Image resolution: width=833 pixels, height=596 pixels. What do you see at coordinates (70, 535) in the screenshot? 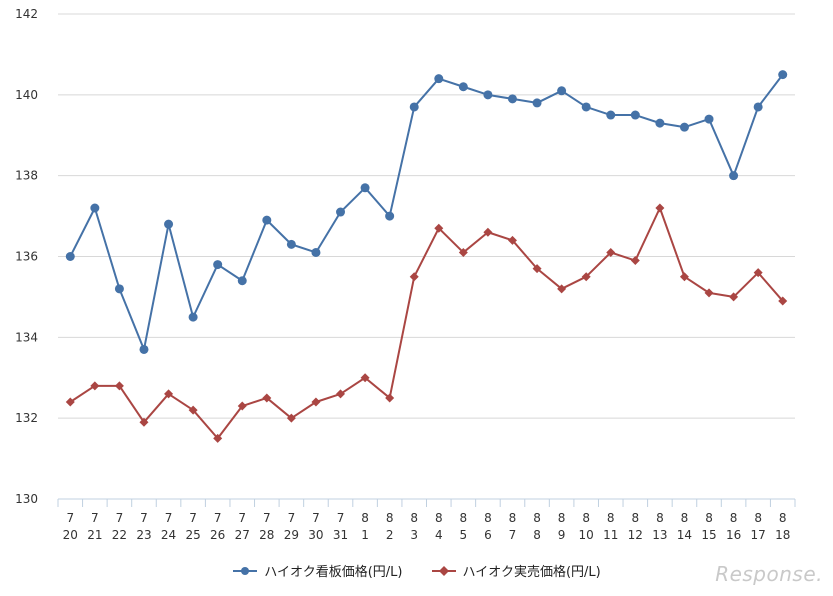
I see `x-tick-label-day: 20` at bounding box center [70, 535].